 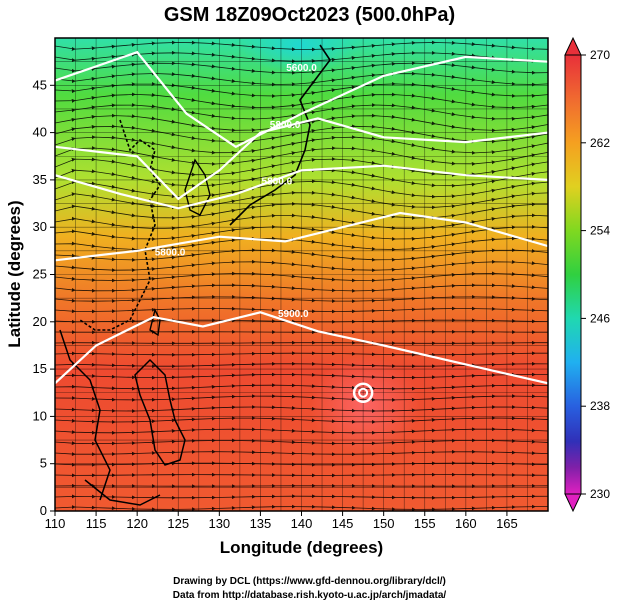 I want to click on x-axis-label: Longitude (degrees), so click(x=301, y=547).